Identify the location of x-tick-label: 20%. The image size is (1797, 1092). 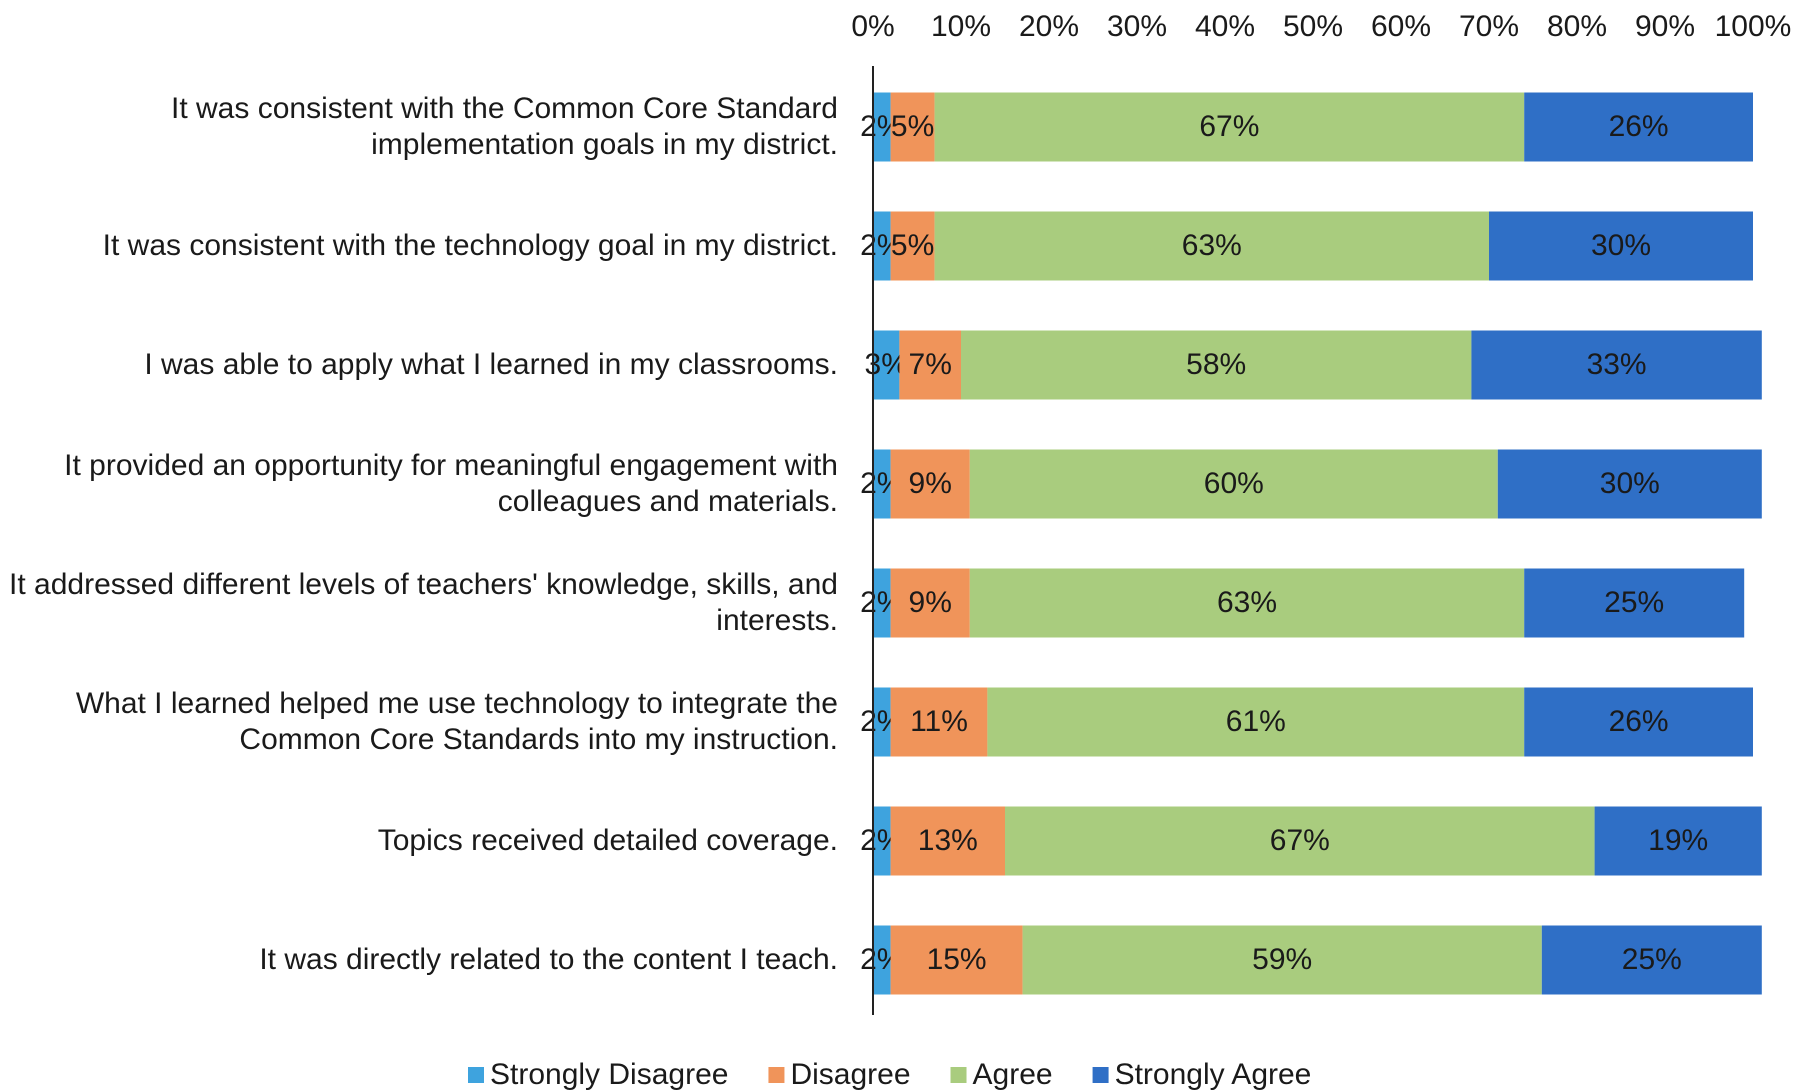
(1049, 26).